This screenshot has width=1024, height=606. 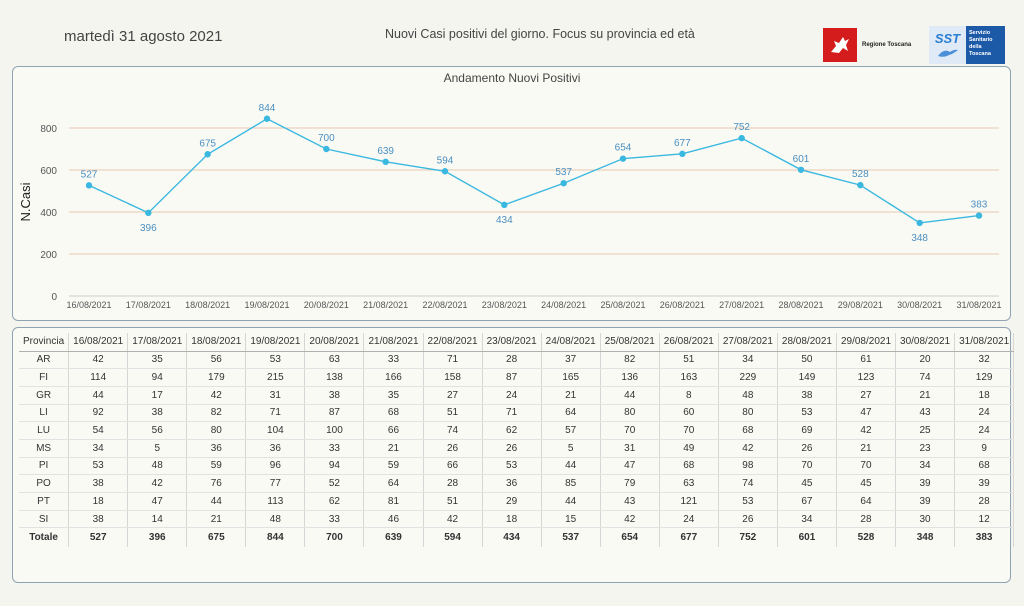 What do you see at coordinates (866, 413) in the screenshot?
I see `cell-value: 47` at bounding box center [866, 413].